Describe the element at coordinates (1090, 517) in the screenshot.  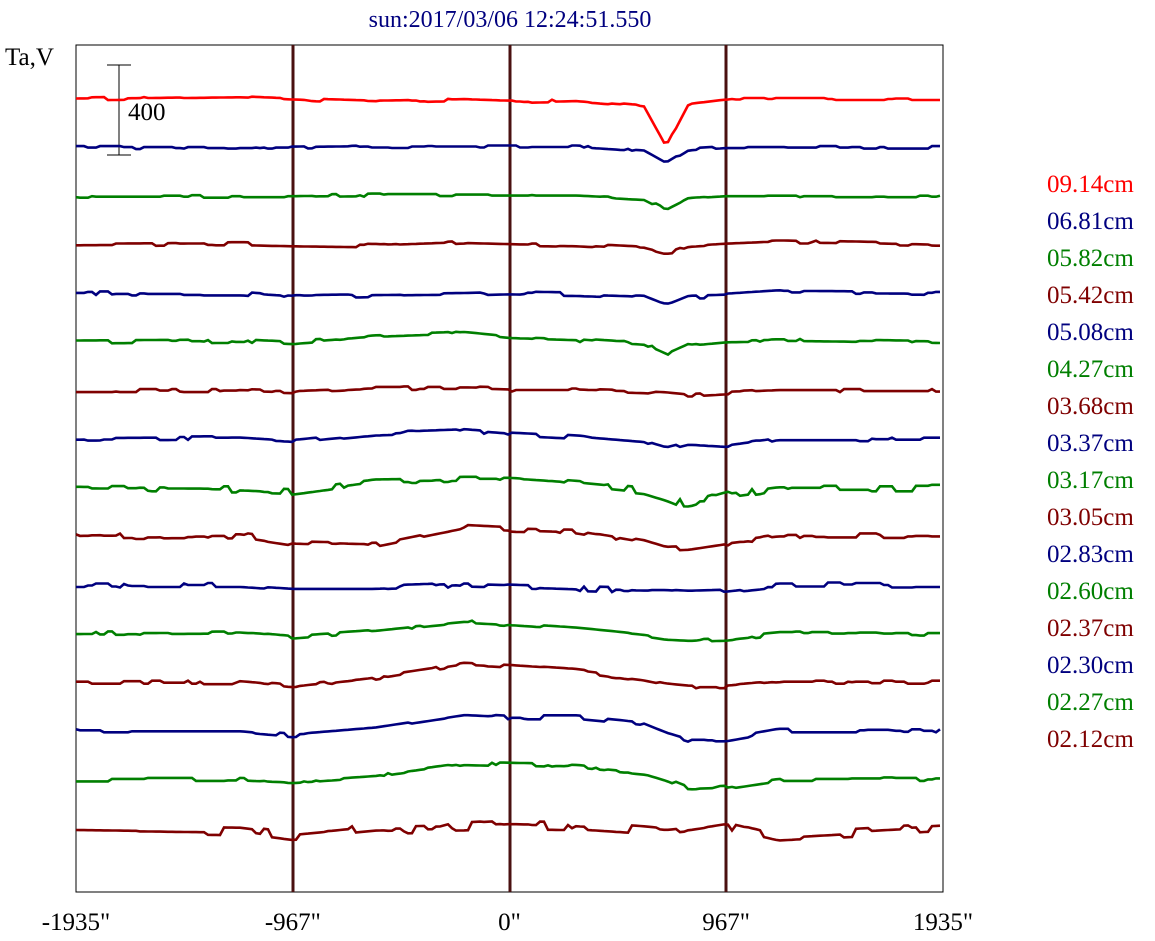
I see `legend-item-9: 03.05cm` at that location.